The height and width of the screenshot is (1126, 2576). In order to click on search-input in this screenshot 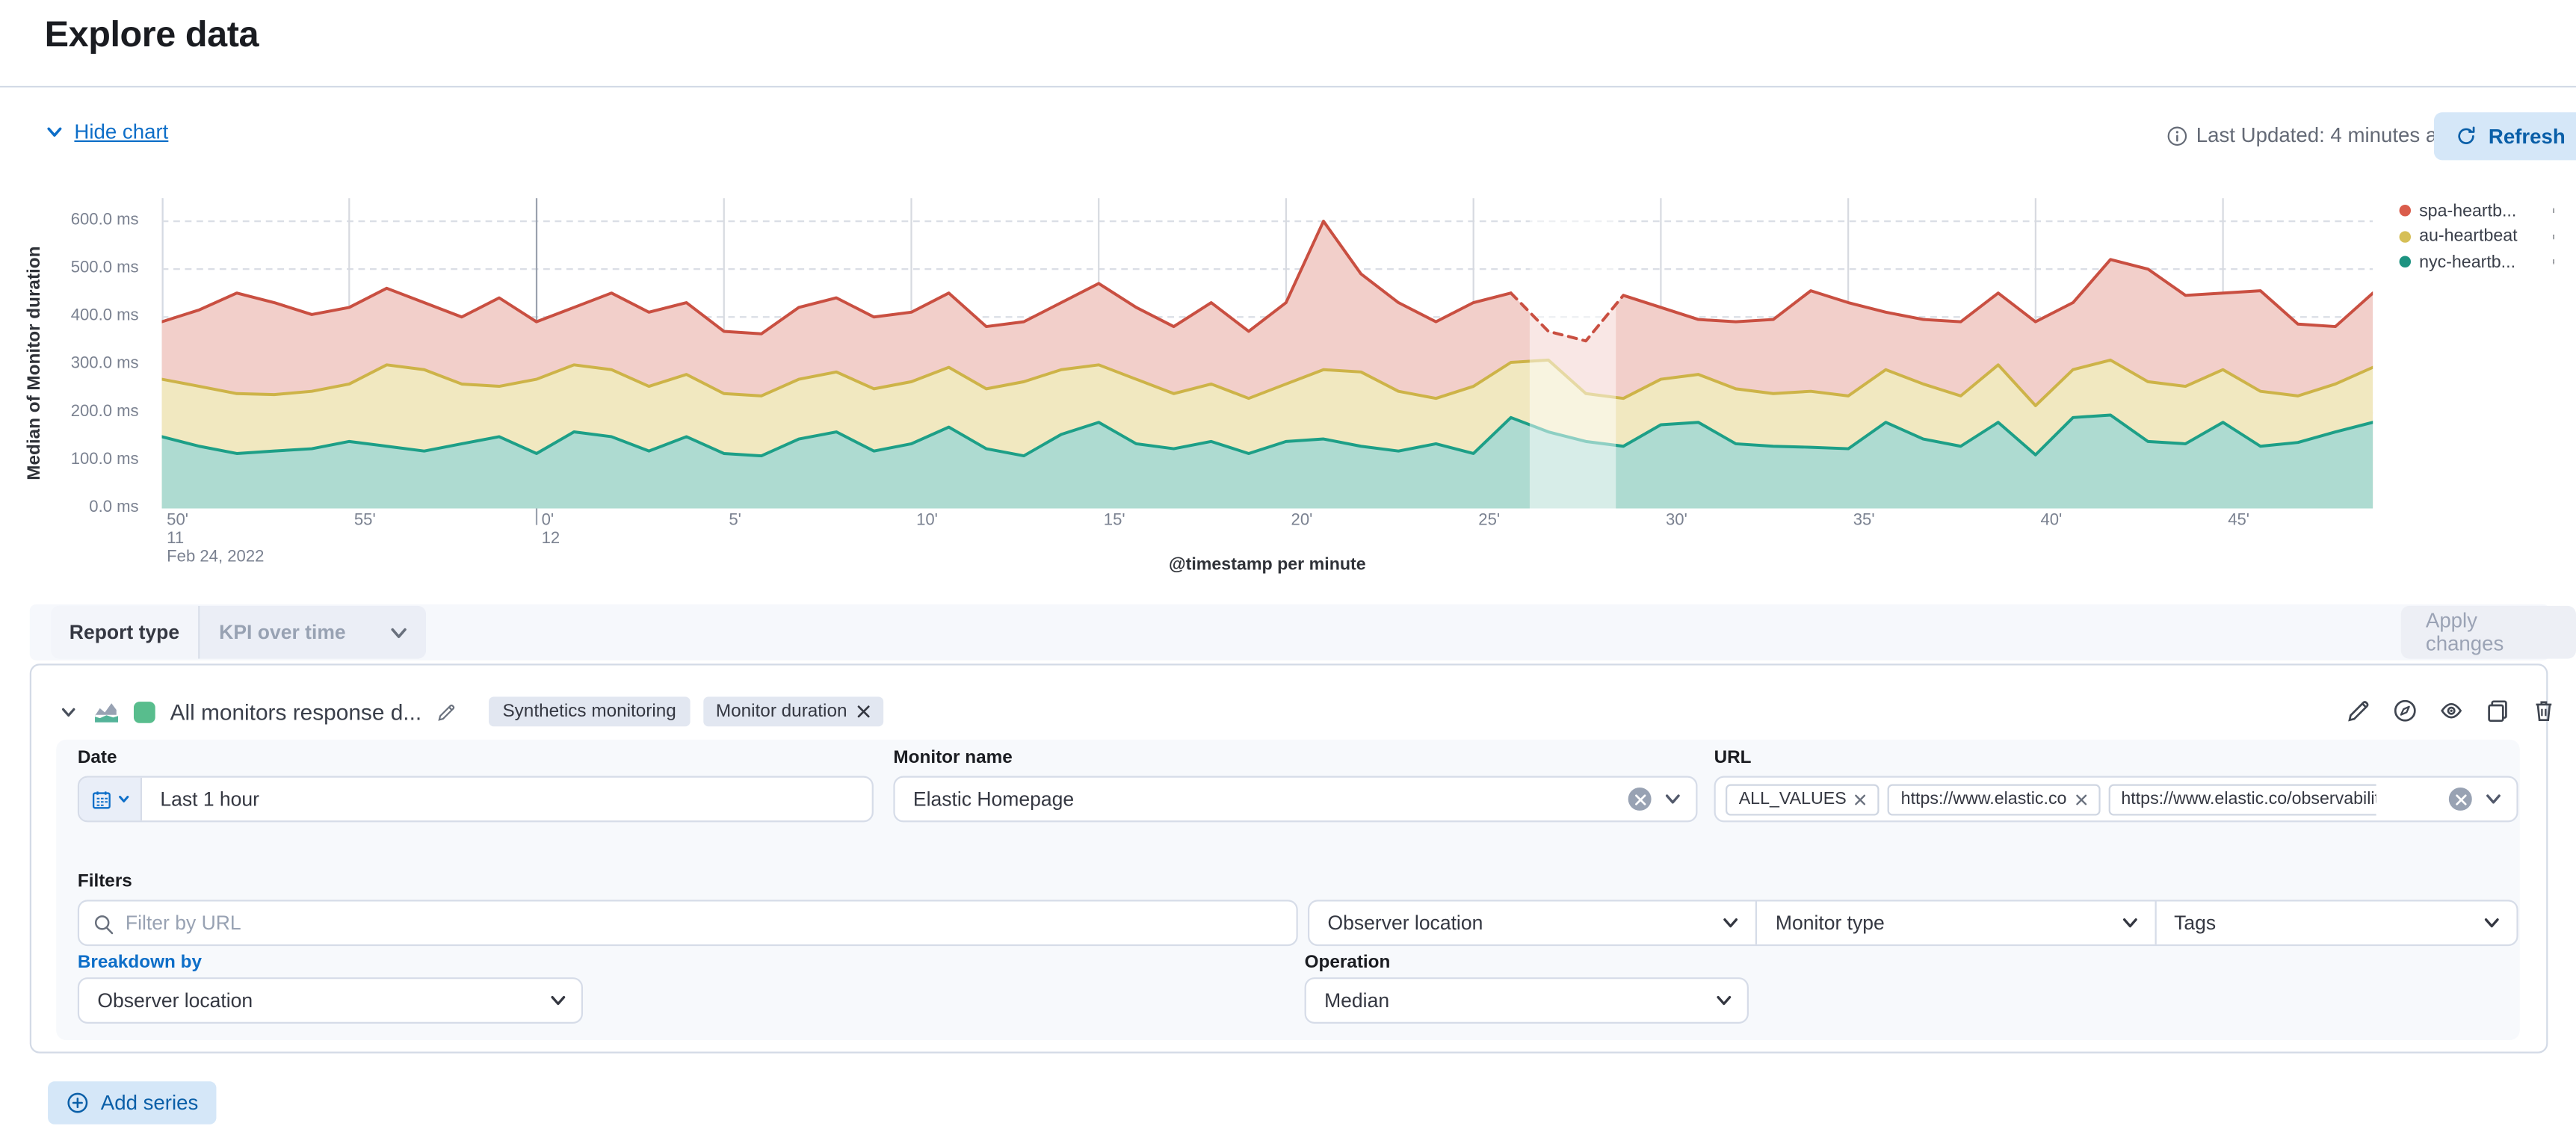, I will do `click(688, 922)`.